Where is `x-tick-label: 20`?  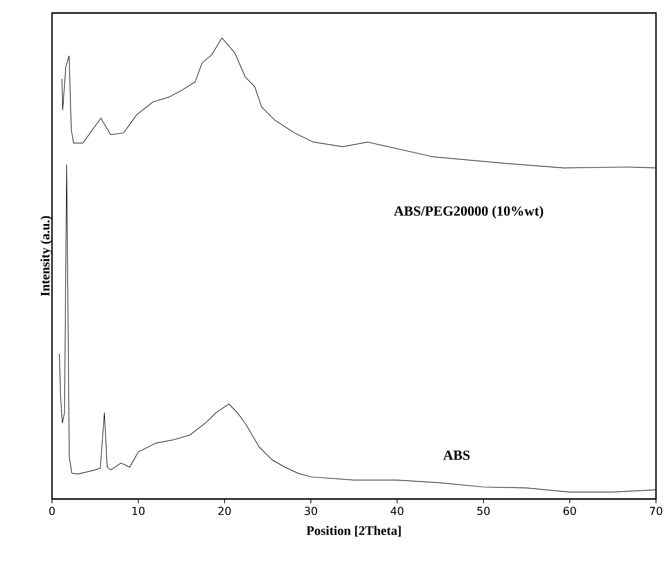
x-tick-label: 20 is located at coordinates (224, 511).